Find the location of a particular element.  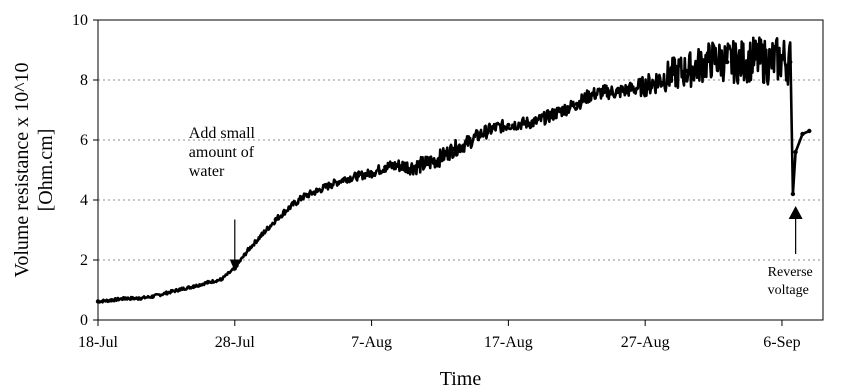

y-tick-label: 4 is located at coordinates (84, 200).